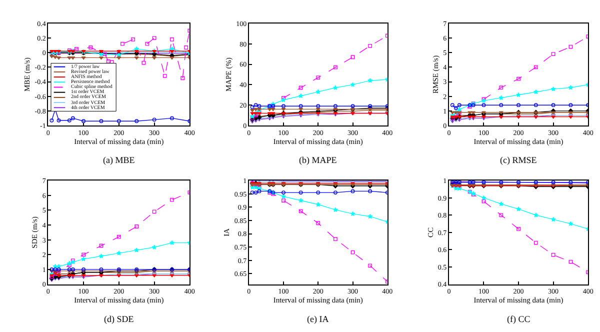 Image resolution: width=600 pixels, height=332 pixels. I want to click on text: (b) MAPE, so click(318, 160).